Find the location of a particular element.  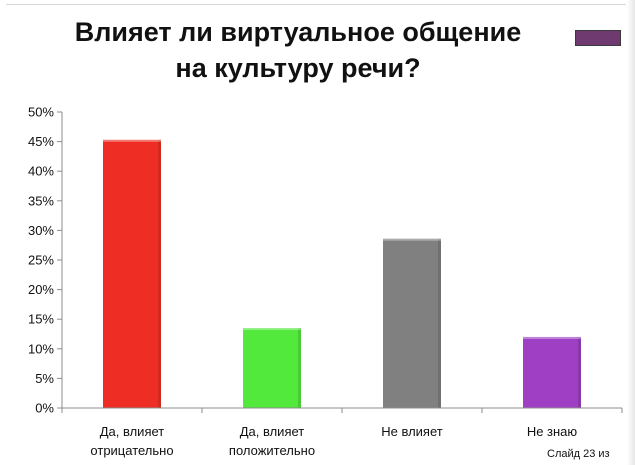

y-tick-label: 40% is located at coordinates (41, 171).